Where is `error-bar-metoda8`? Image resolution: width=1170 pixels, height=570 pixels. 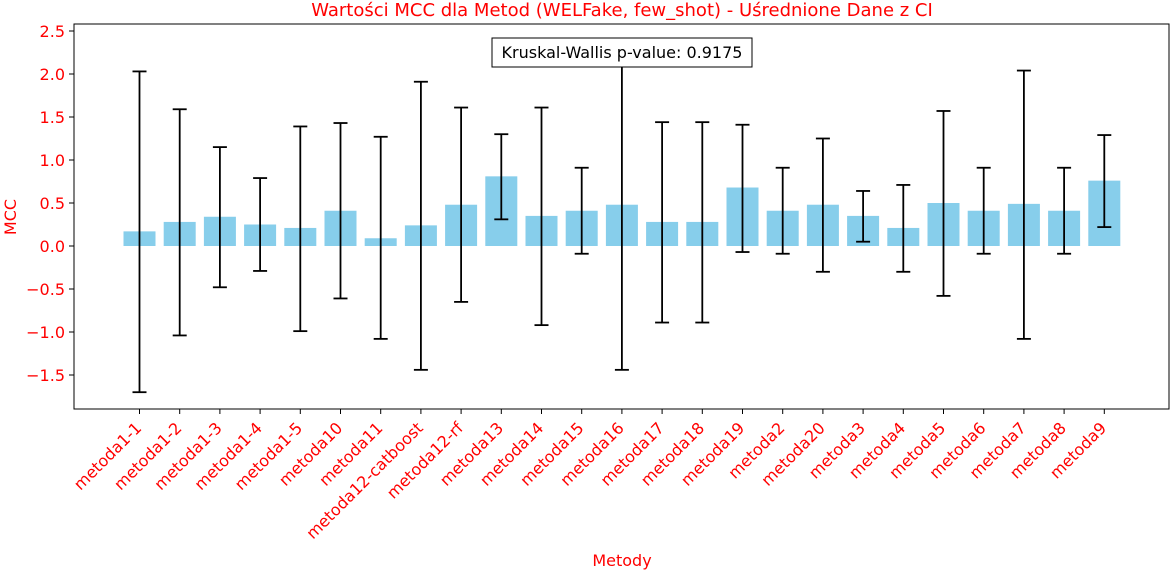 error-bar-metoda8 is located at coordinates (1064, 210).